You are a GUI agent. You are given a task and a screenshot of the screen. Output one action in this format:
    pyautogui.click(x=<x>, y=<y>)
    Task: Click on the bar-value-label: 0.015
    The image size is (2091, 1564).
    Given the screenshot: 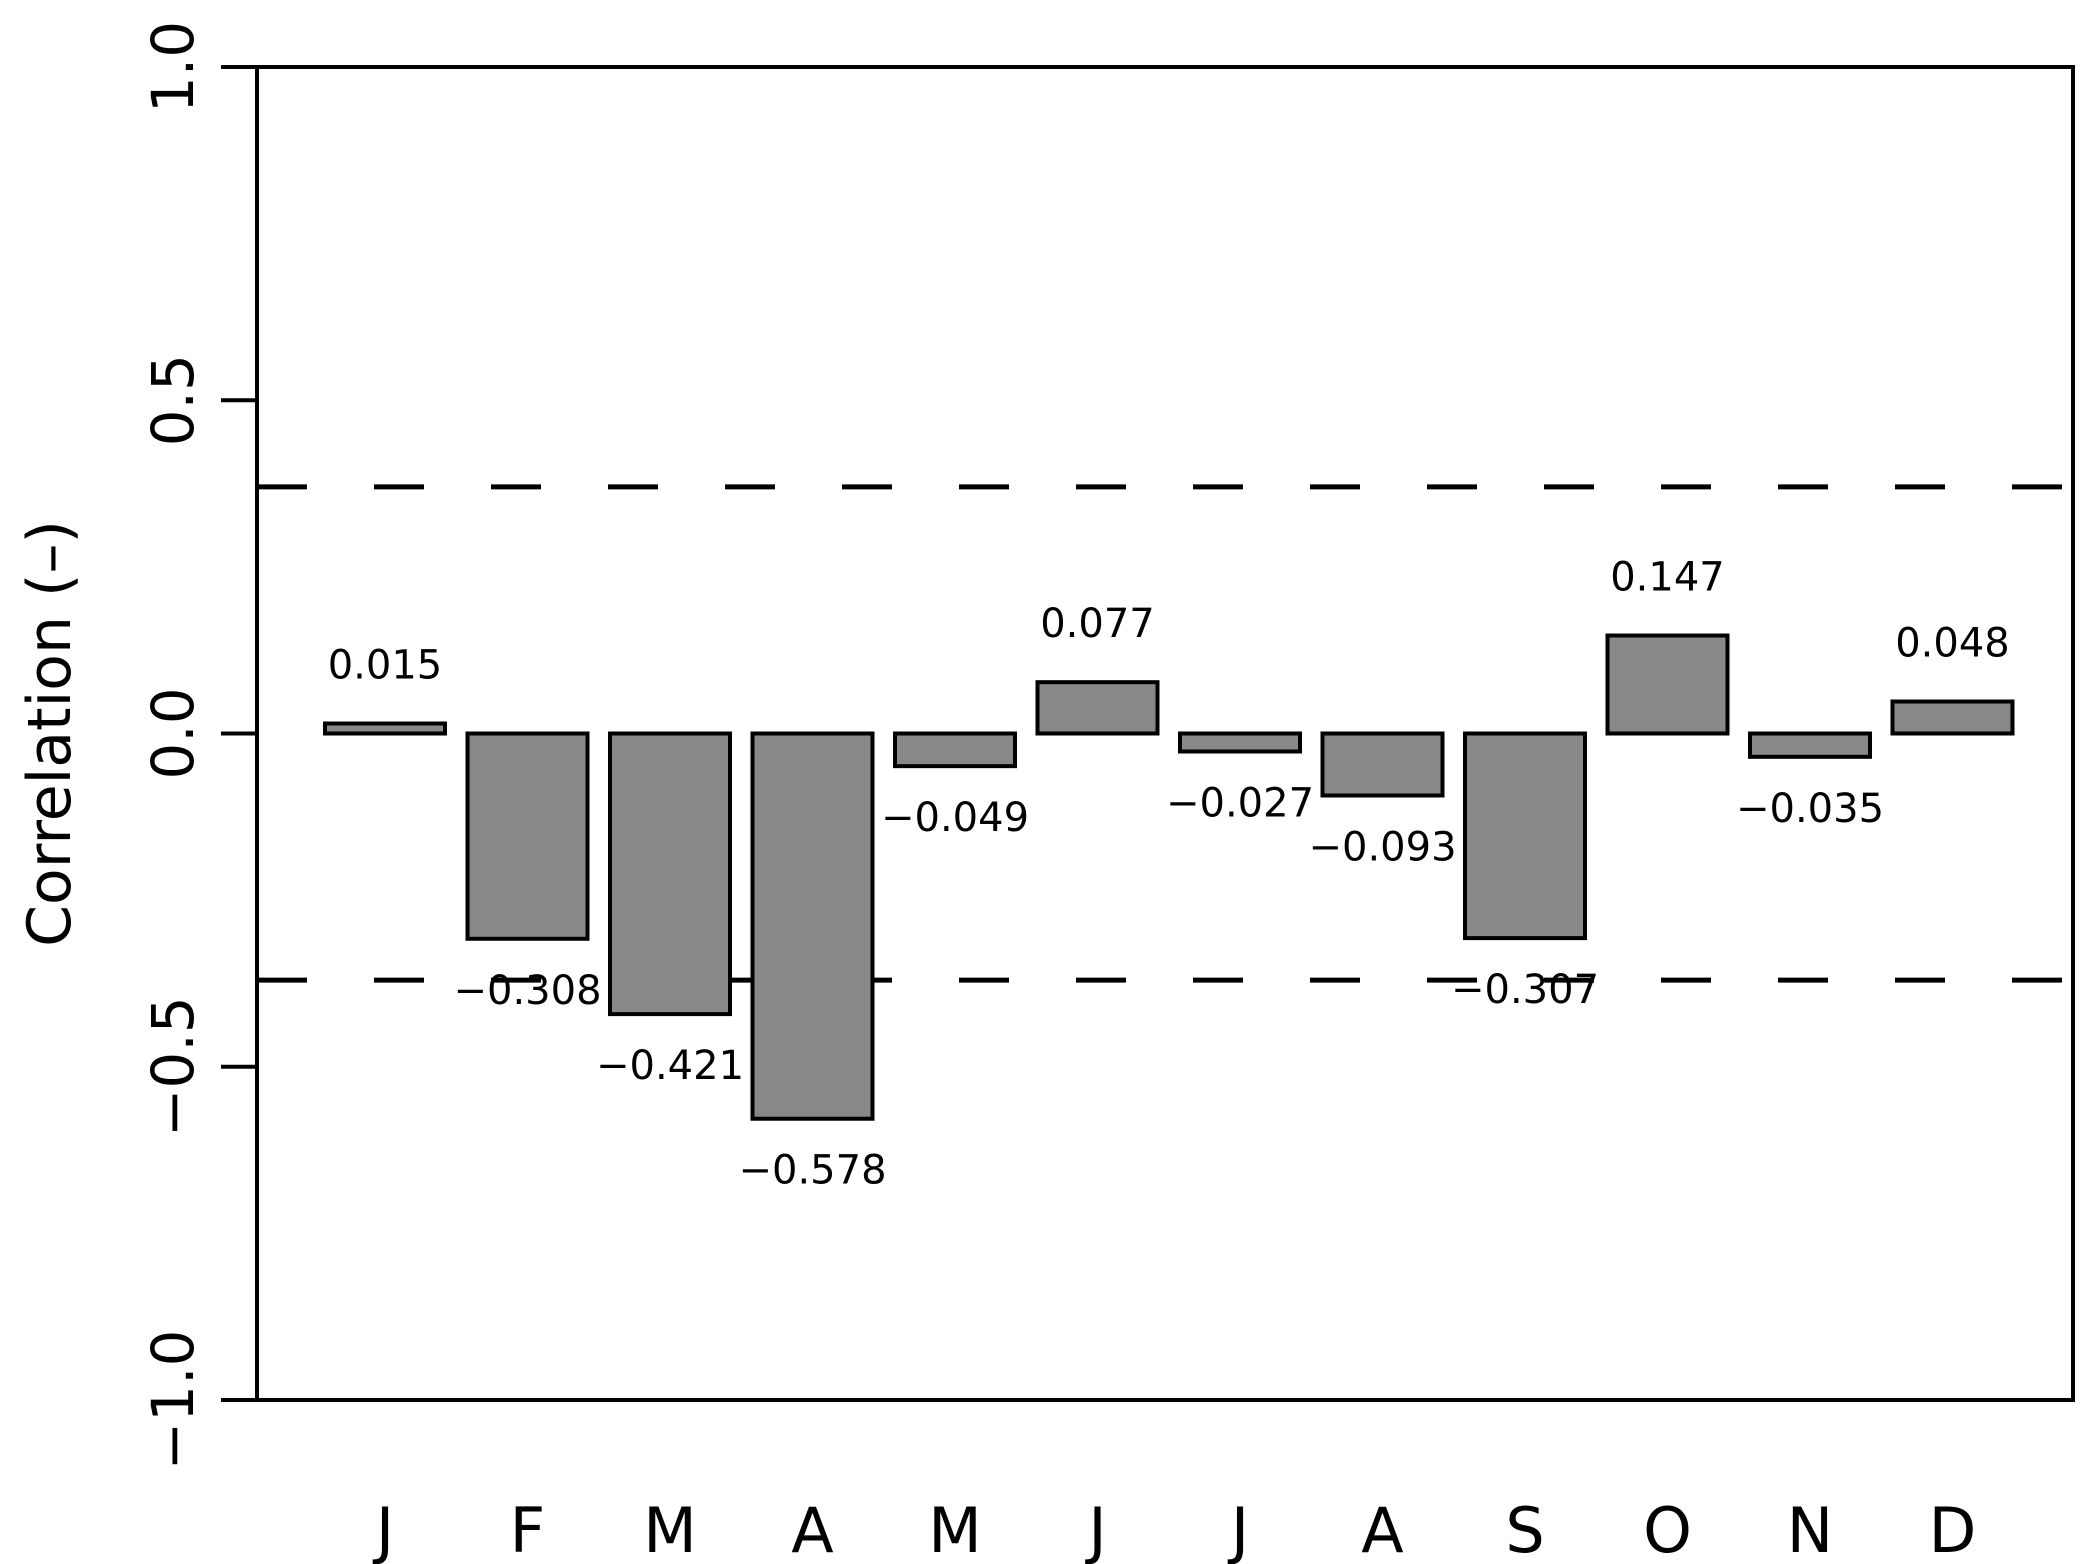 What is the action you would take?
    pyautogui.click(x=385, y=666)
    